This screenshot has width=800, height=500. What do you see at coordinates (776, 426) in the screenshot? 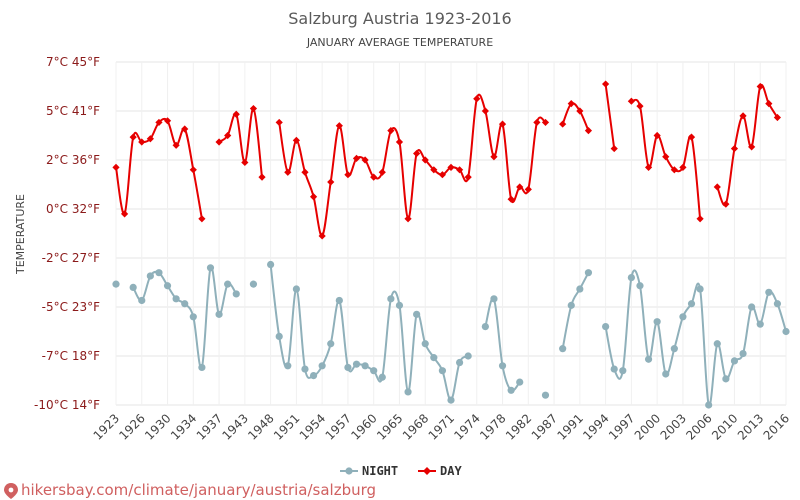
I see `x-tick-label: 2016` at bounding box center [776, 426].